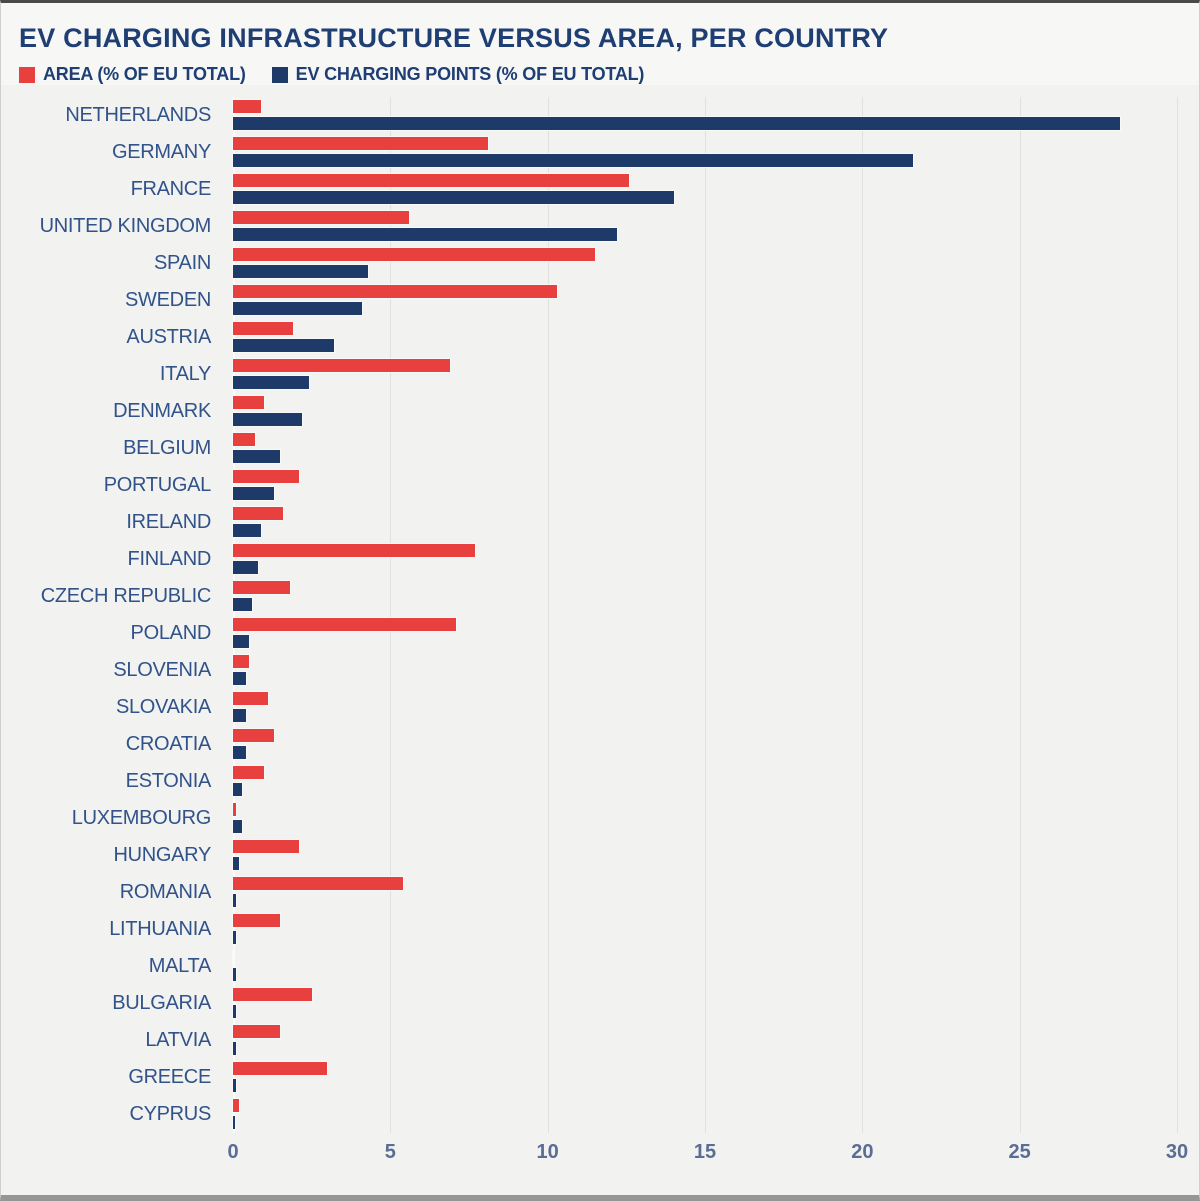  Describe the element at coordinates (233, 1152) in the screenshot. I see `x-tick-label: 0` at that location.